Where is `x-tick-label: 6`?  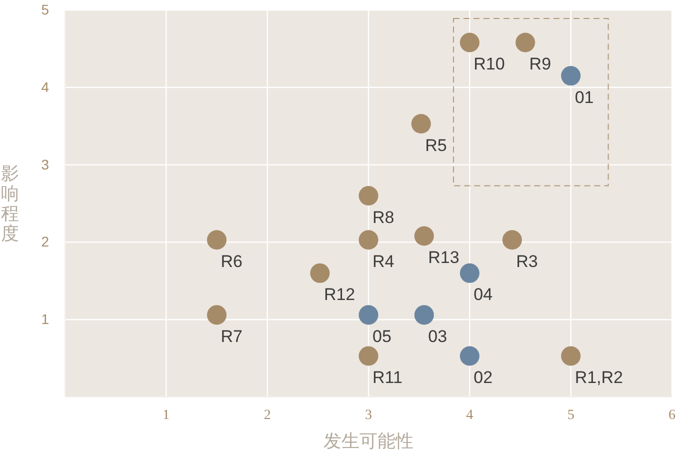 x-tick-label: 6 is located at coordinates (672, 415).